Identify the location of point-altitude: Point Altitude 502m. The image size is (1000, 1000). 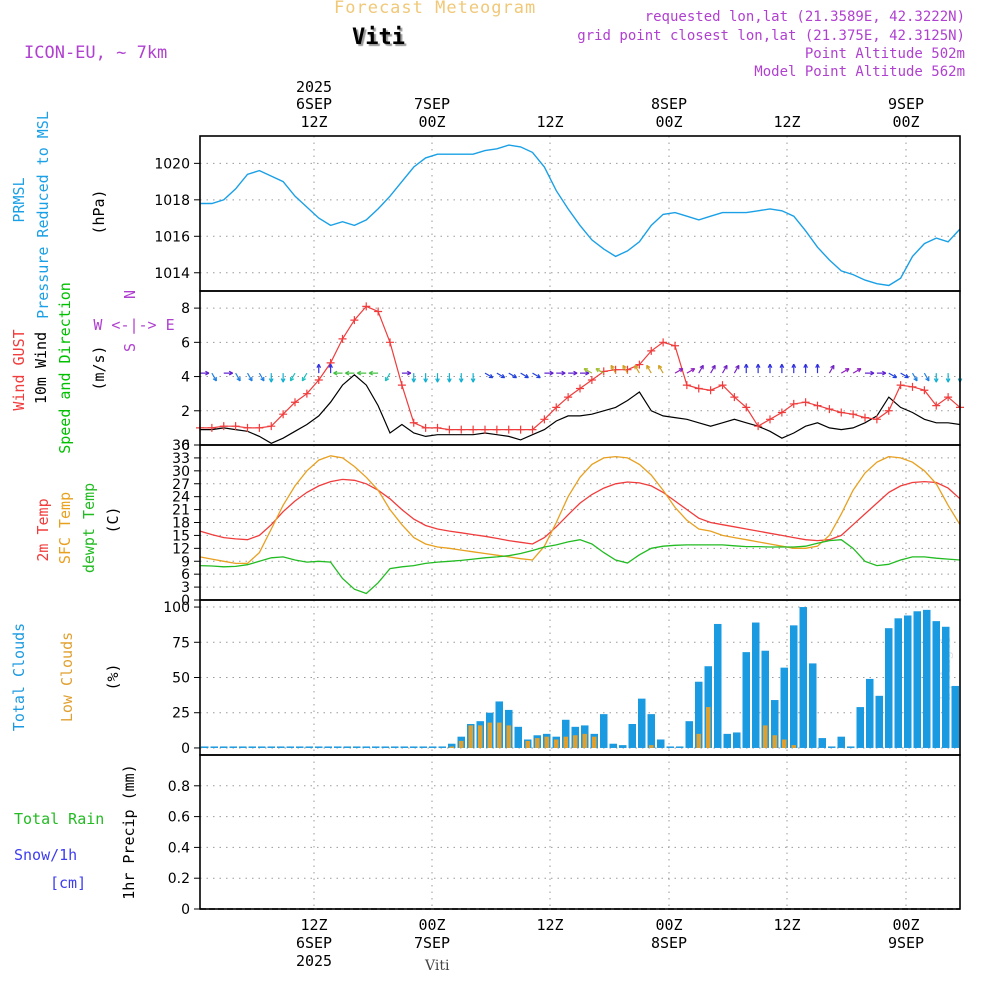
(884, 54).